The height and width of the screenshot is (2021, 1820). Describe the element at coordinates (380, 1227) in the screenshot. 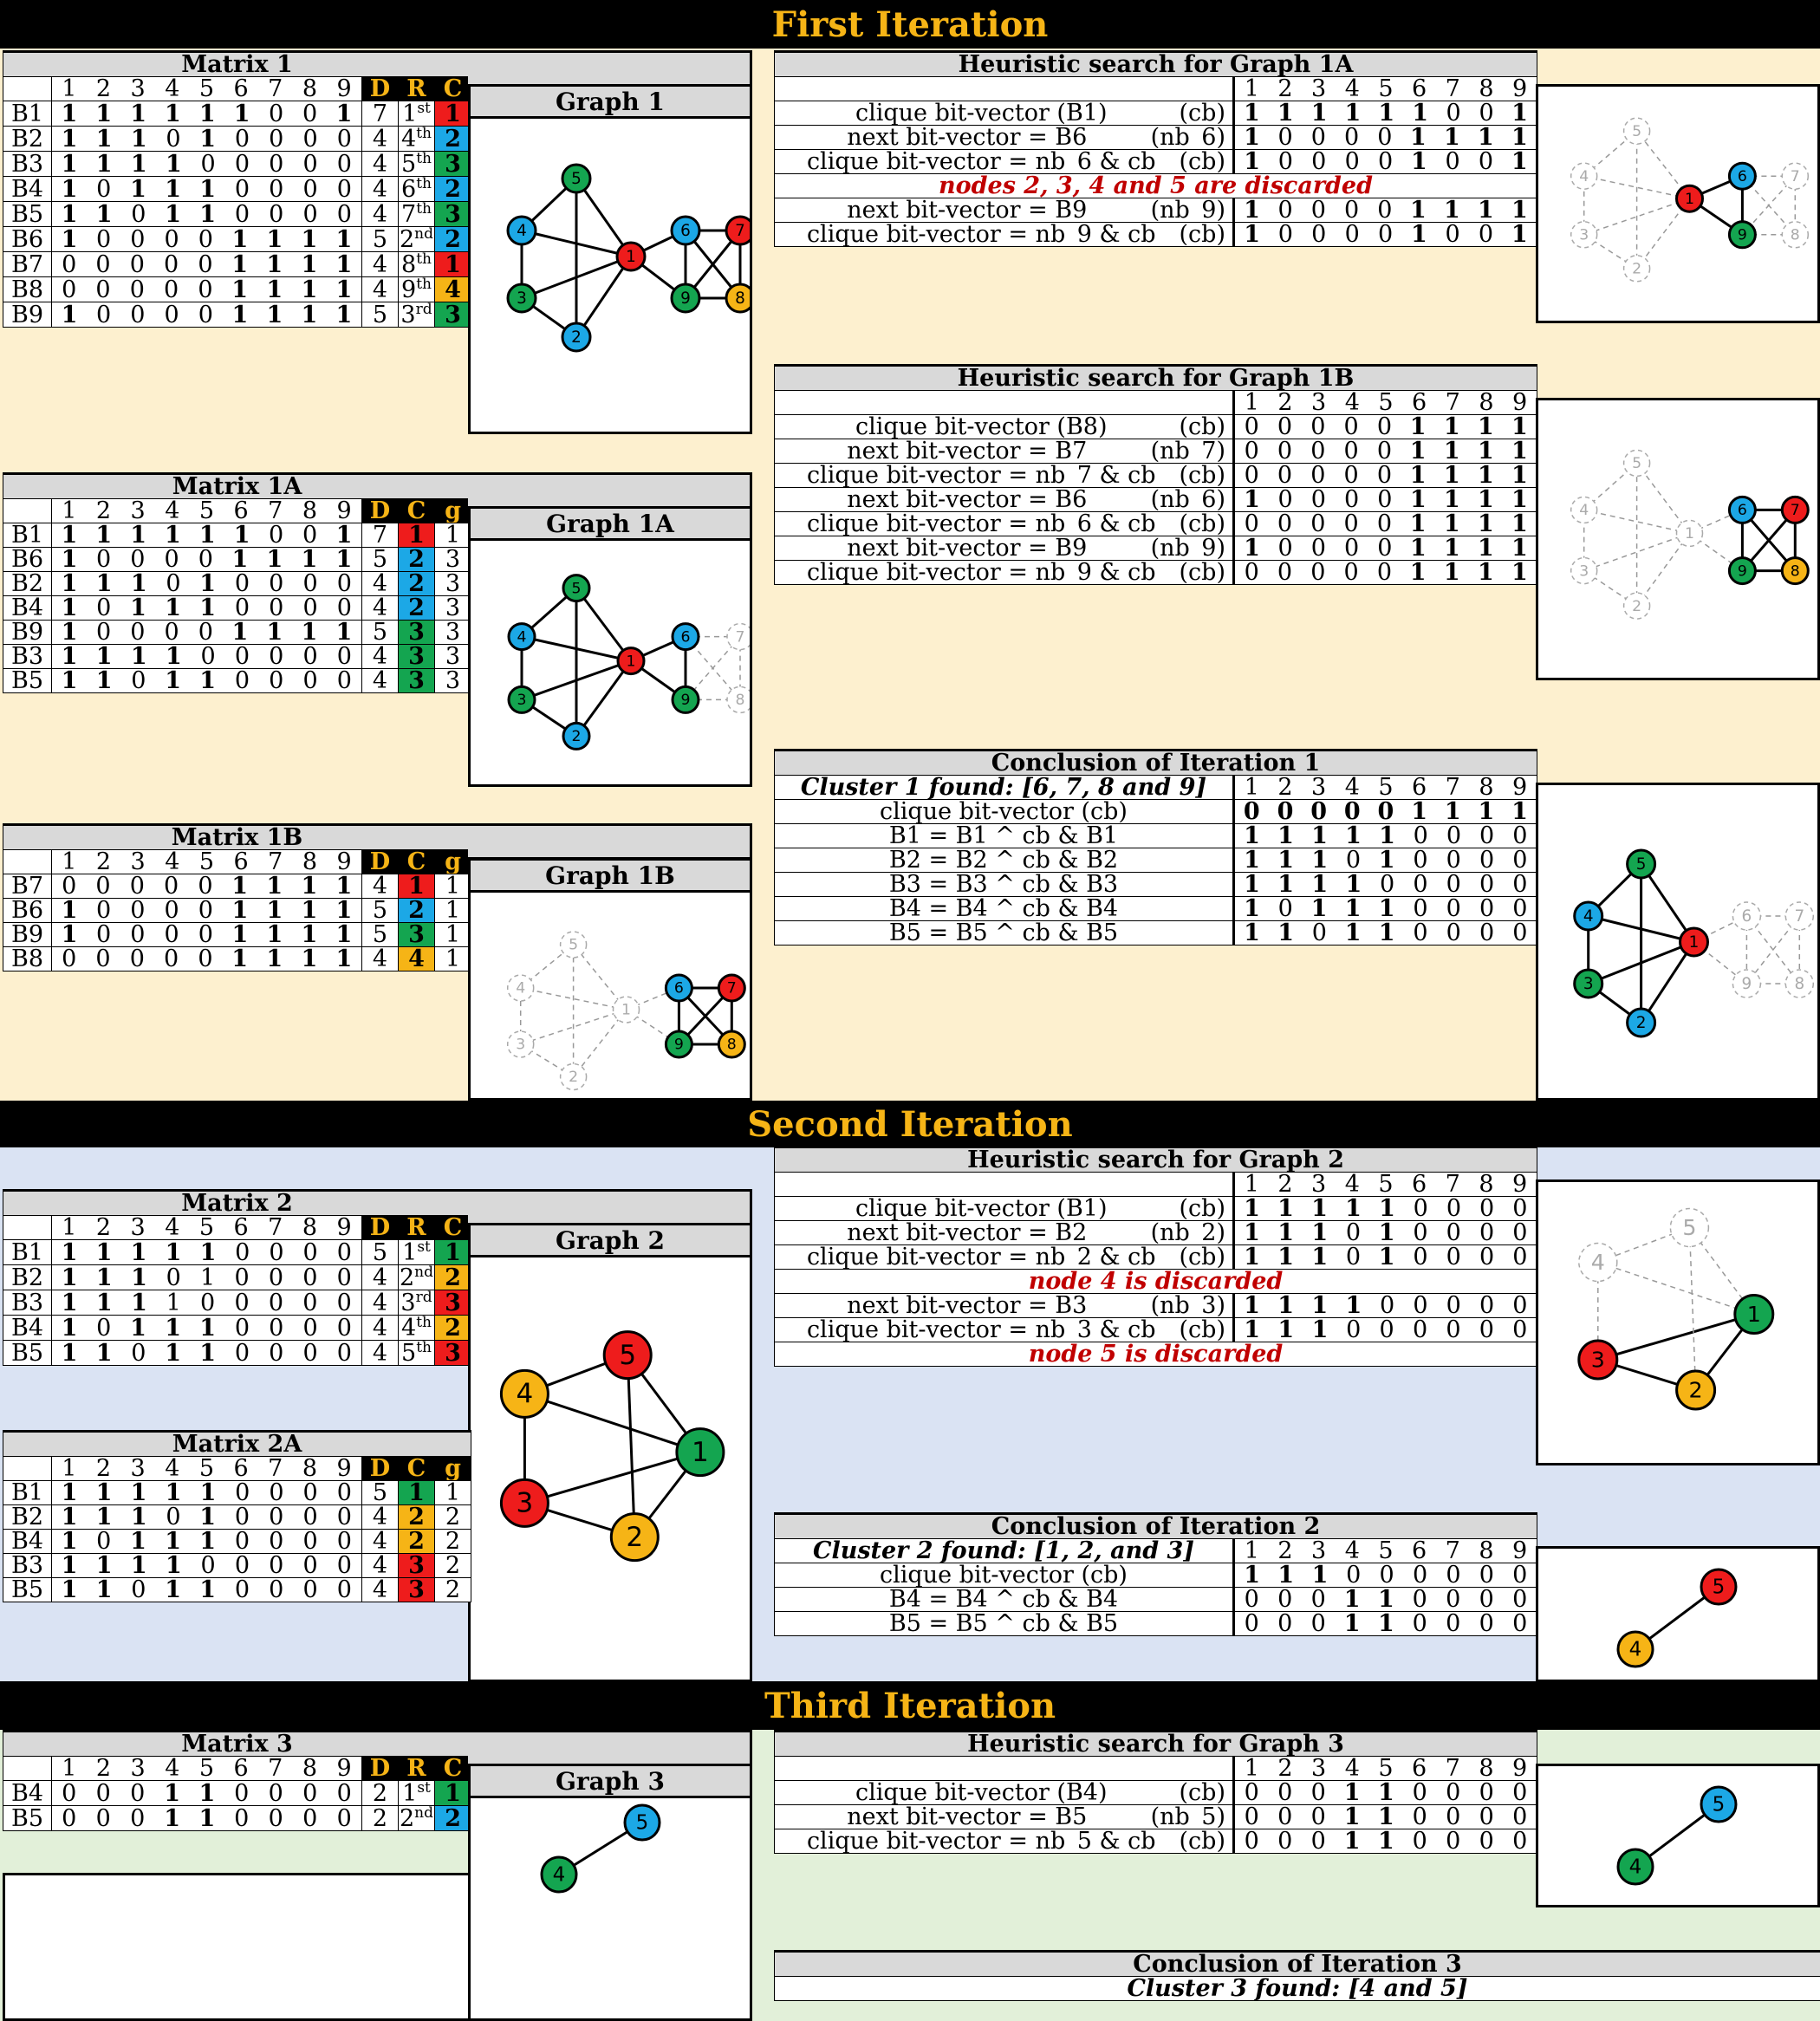

I see `header-D: D` at that location.